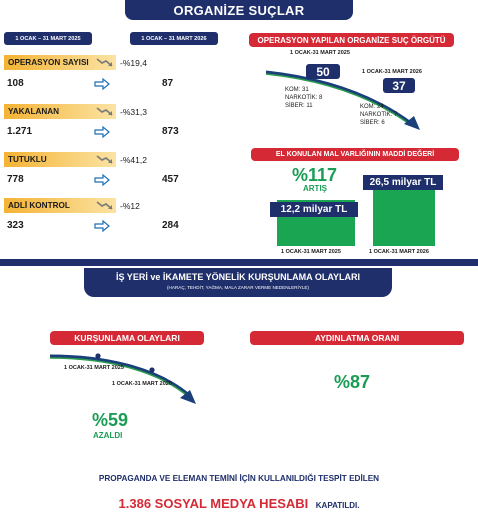 The image size is (478, 527). I want to click on orgs-right-date: 1 OCAK-31 MART 2026, so click(392, 72).